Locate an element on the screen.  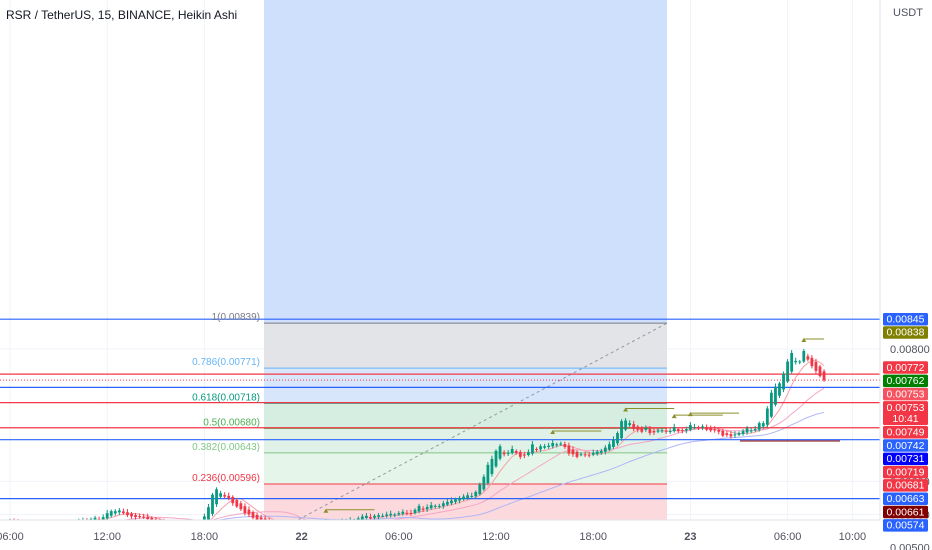
symbol-title: RSR / TetherUS, 15, BINANCE, Heikin Ashi is located at coordinates (122, 15).